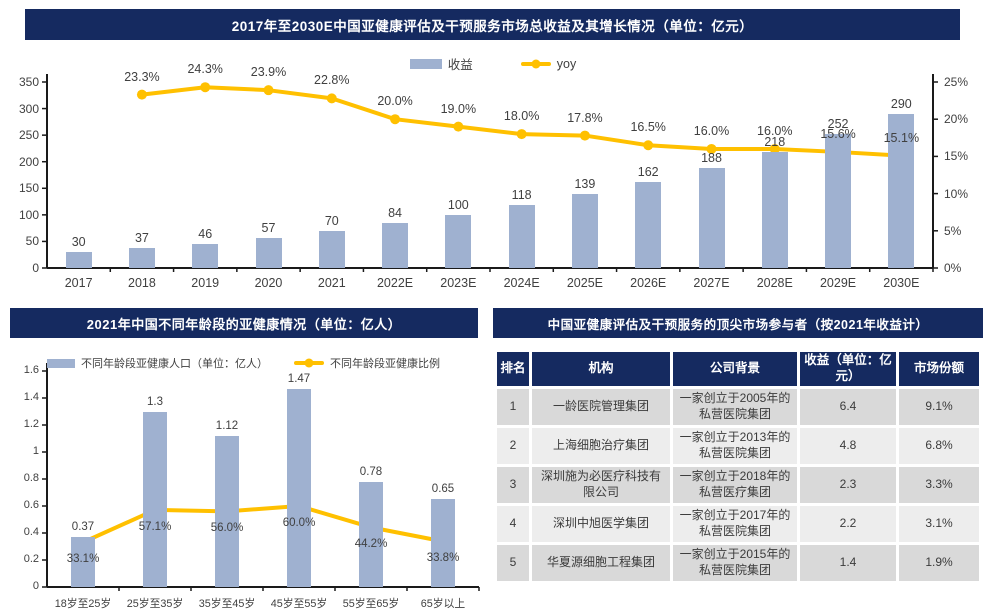  I want to click on legend-item-revenue: 收益, so click(441, 63).